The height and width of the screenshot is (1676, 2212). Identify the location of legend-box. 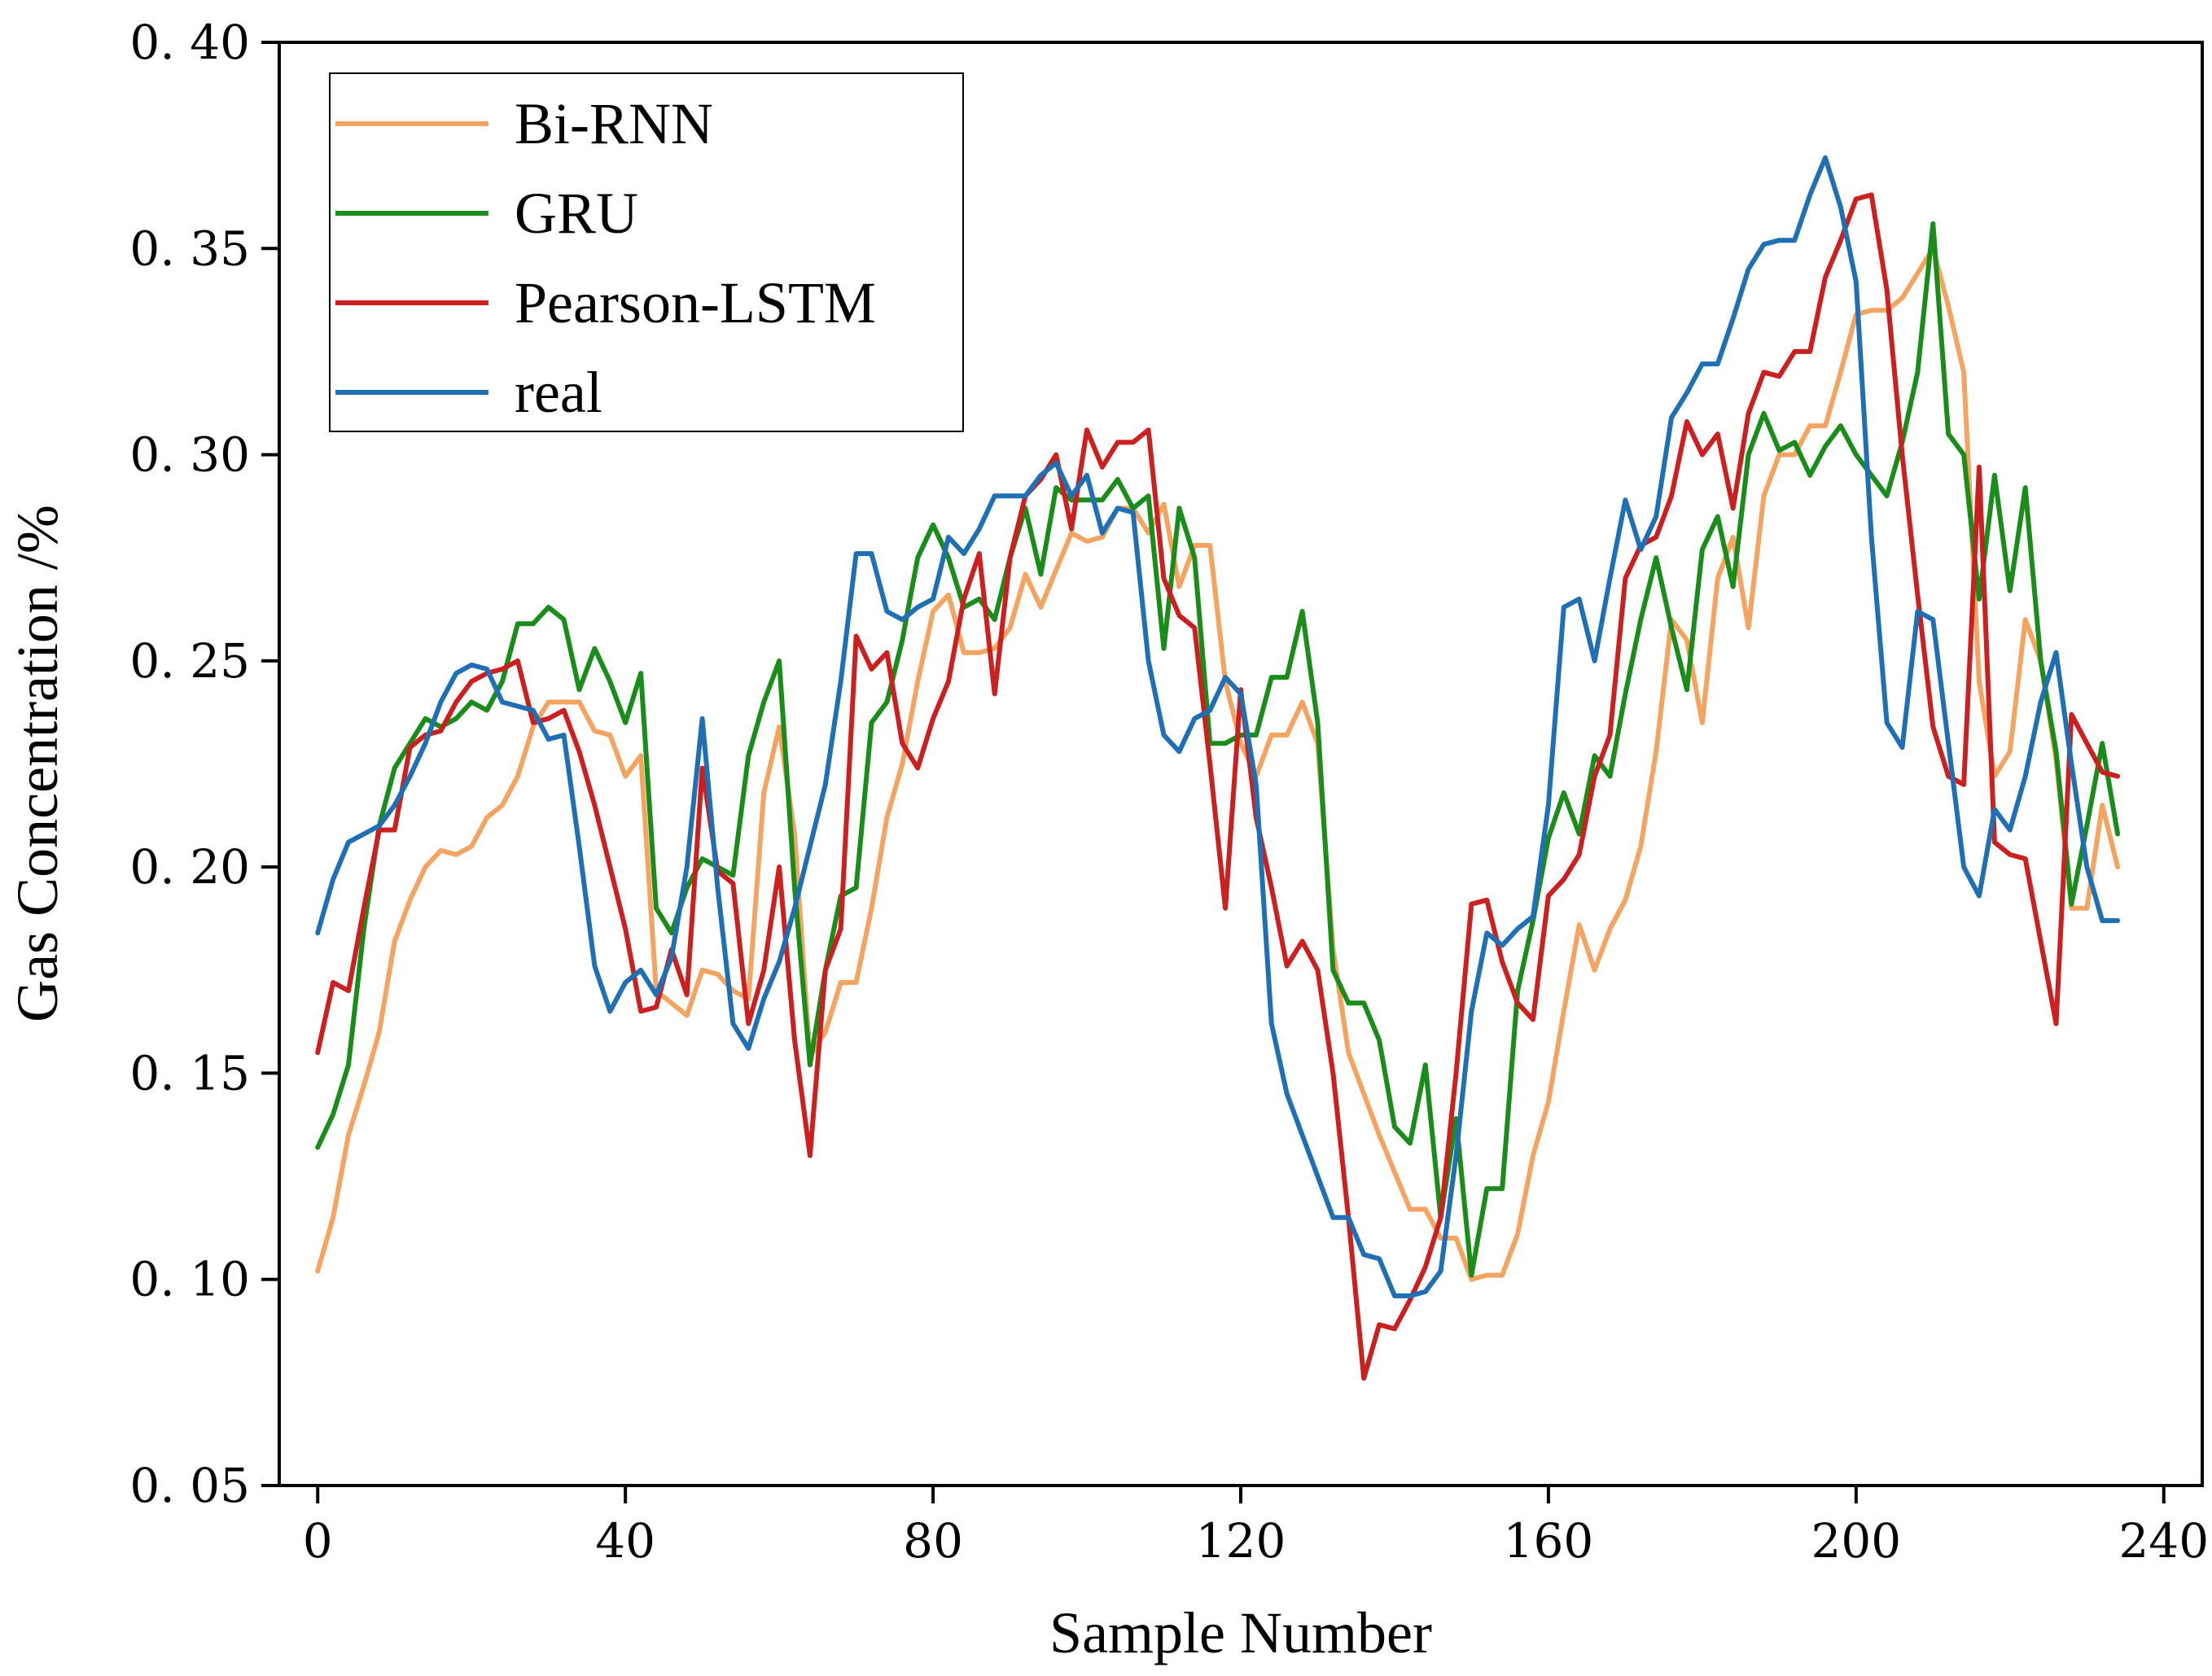
(646, 252).